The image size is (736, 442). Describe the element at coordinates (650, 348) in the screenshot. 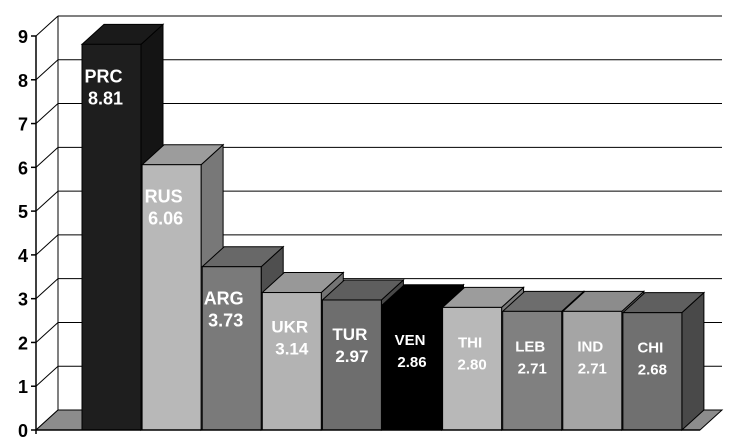

I see `bar-category-label: CHI` at that location.